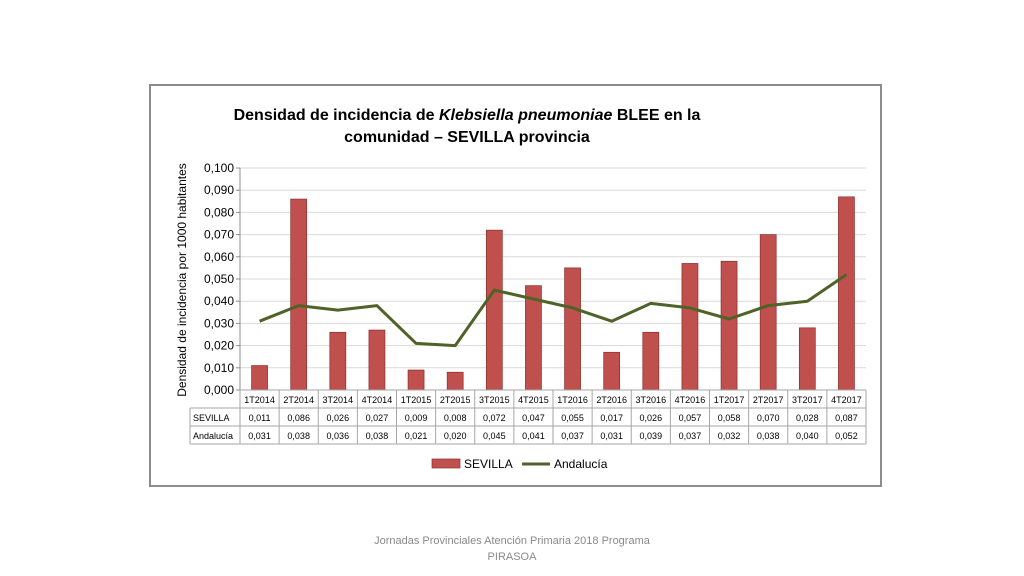 This screenshot has width=1024, height=576. What do you see at coordinates (219, 301) in the screenshot?
I see `y-tick-label: 0,040` at bounding box center [219, 301].